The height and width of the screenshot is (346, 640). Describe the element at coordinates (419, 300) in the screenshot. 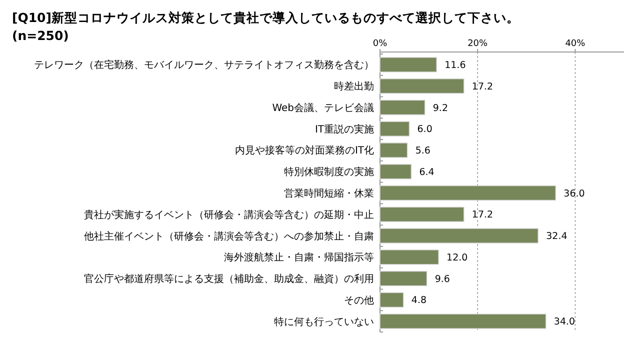

I see `data-label: 4.8` at that location.